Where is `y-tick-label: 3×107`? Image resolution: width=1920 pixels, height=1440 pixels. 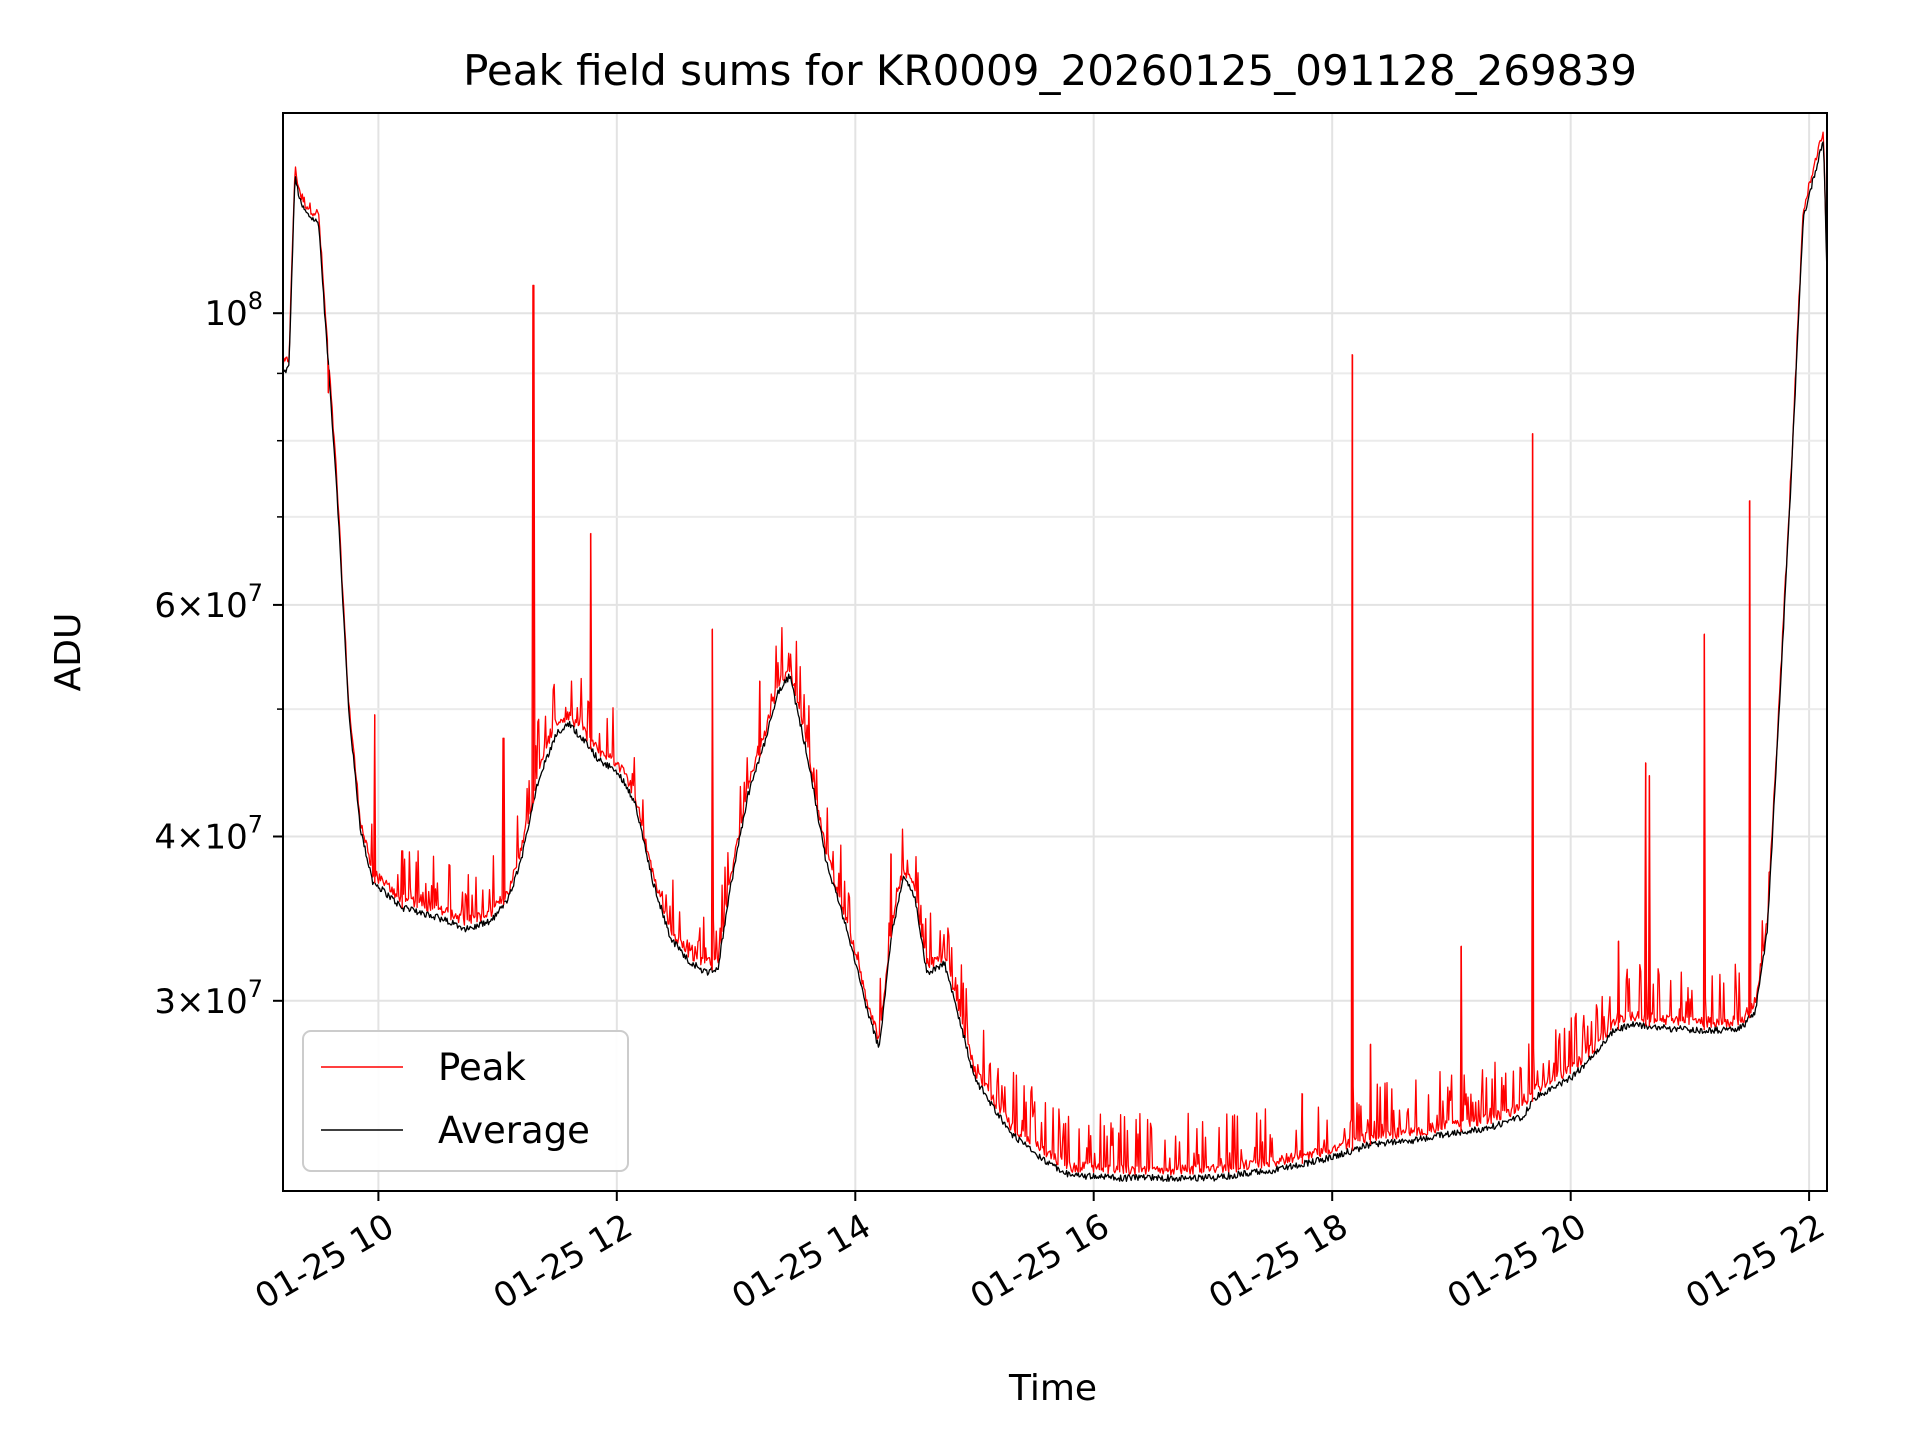 y-tick-label: 3×107 is located at coordinates (208, 998).